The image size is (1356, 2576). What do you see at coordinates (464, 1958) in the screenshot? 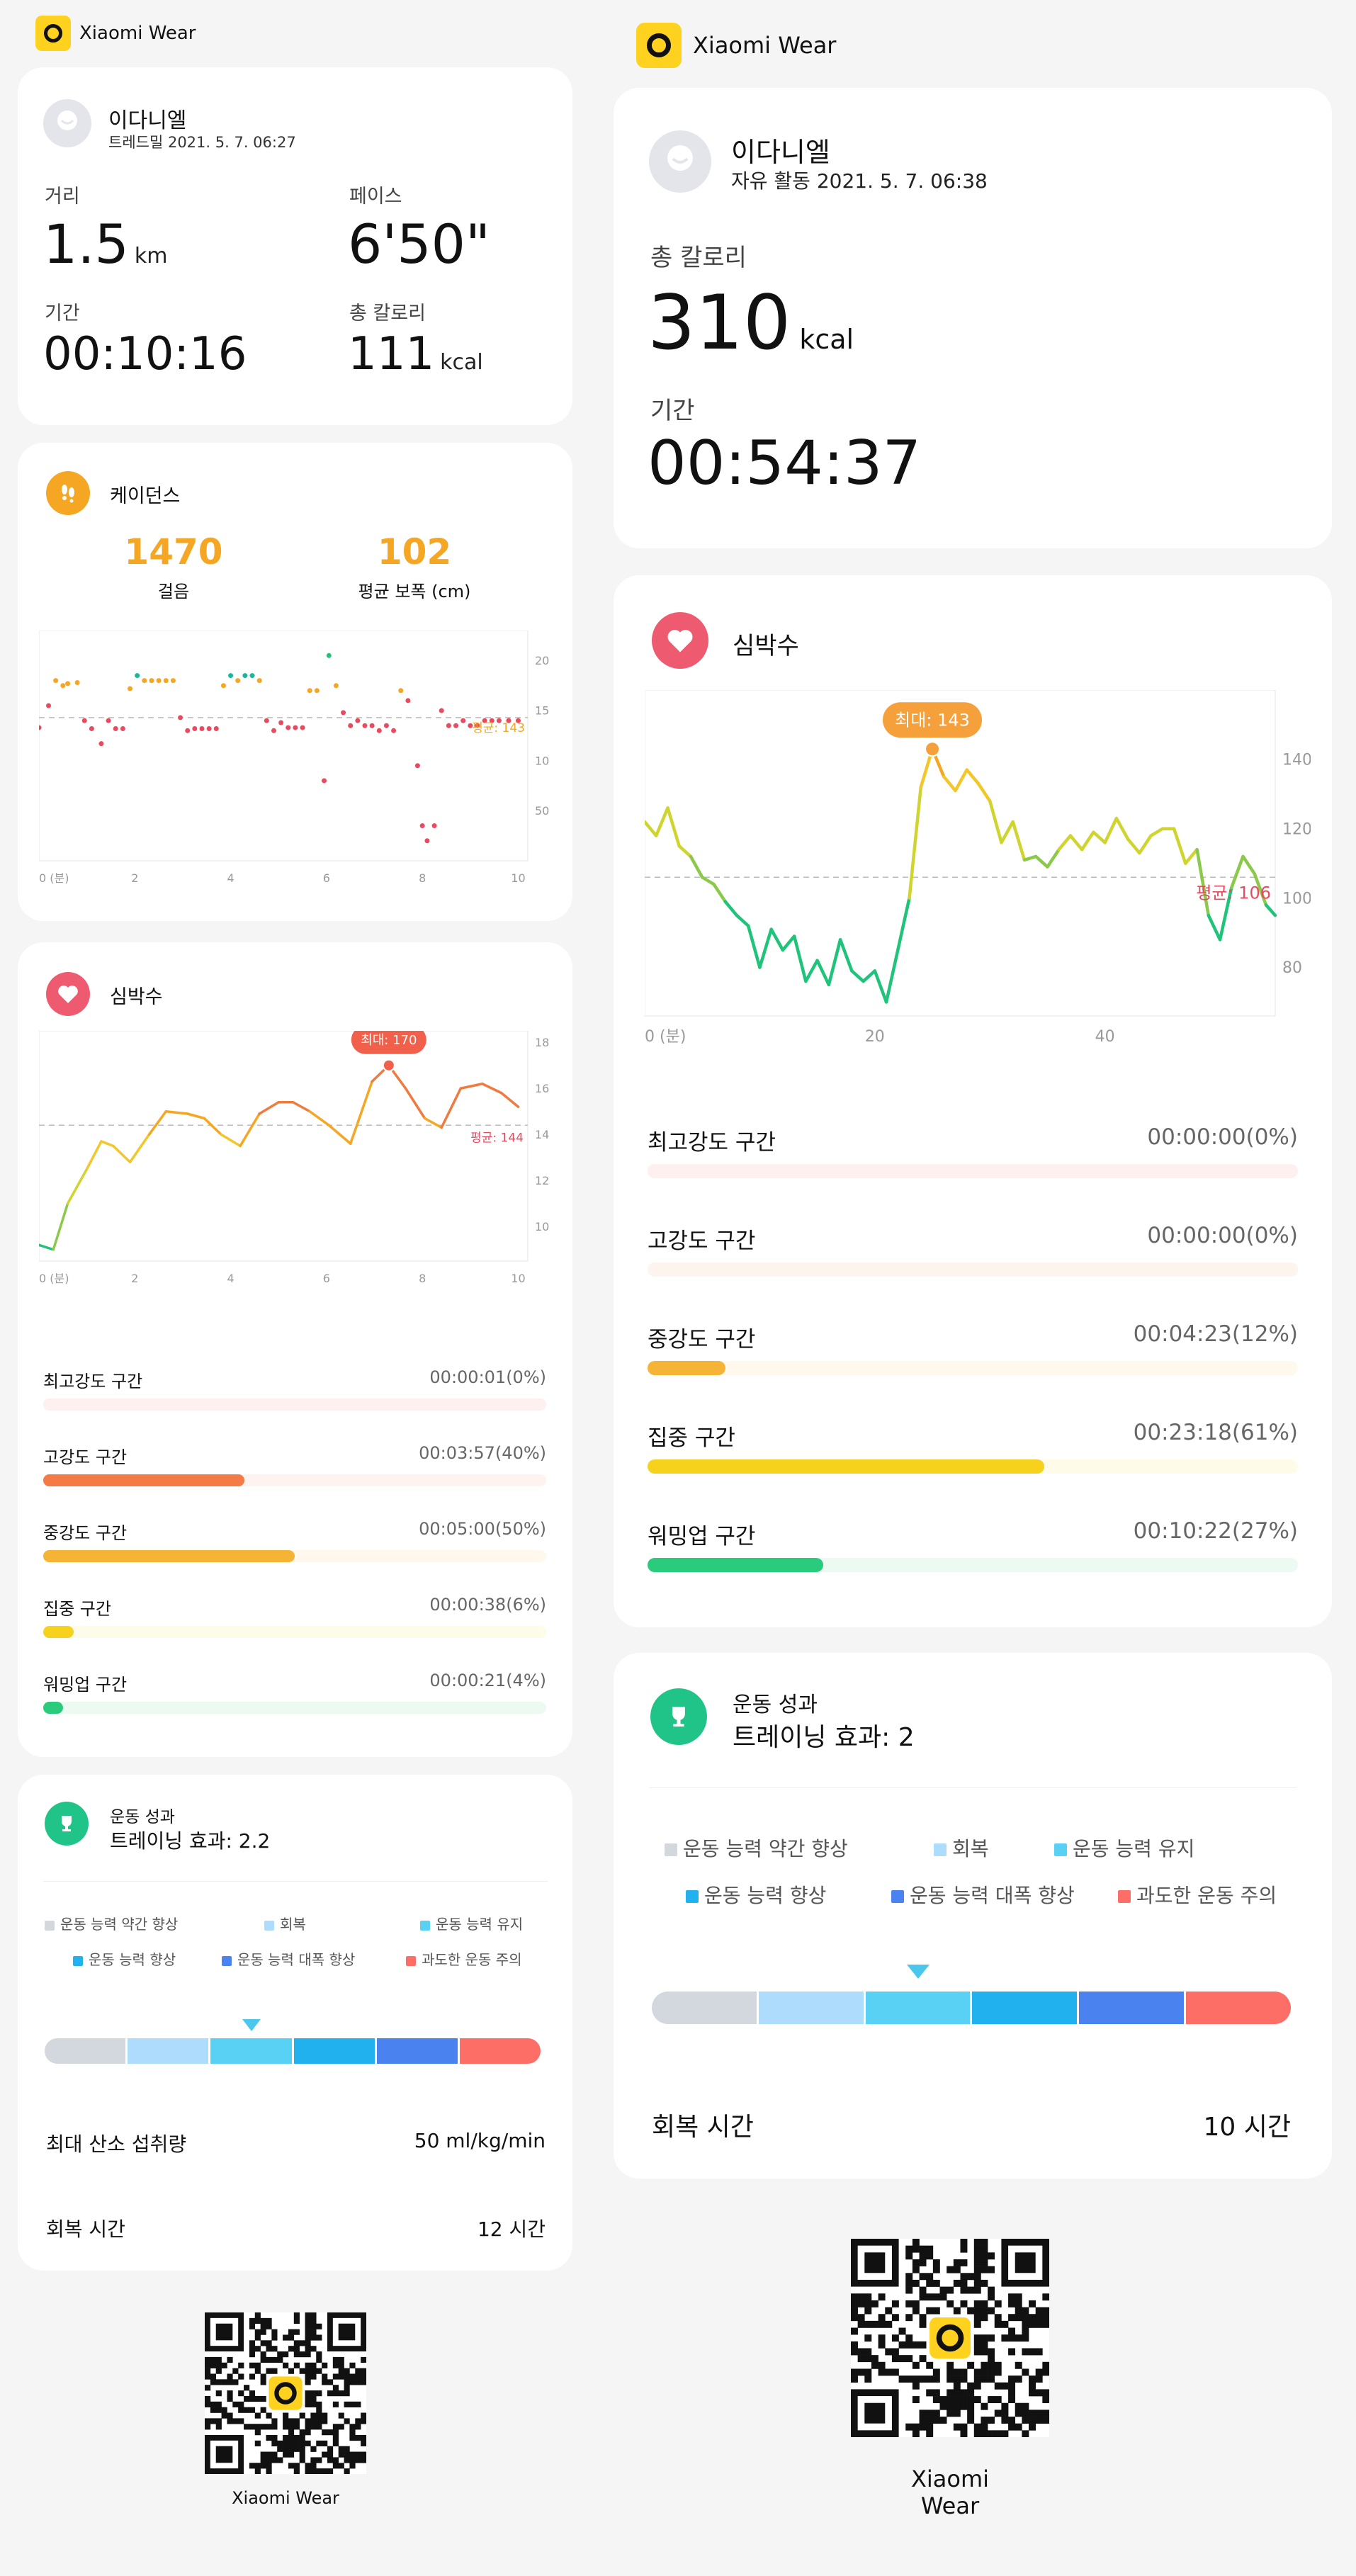
I see `legend-item: 과도한 운동 주의` at bounding box center [464, 1958].